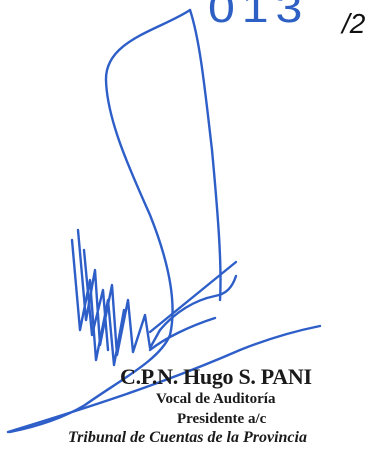 Image resolution: width=374 pixels, height=464 pixels. Describe the element at coordinates (354, 23) in the screenshot. I see `folio-suffix: /2` at that location.